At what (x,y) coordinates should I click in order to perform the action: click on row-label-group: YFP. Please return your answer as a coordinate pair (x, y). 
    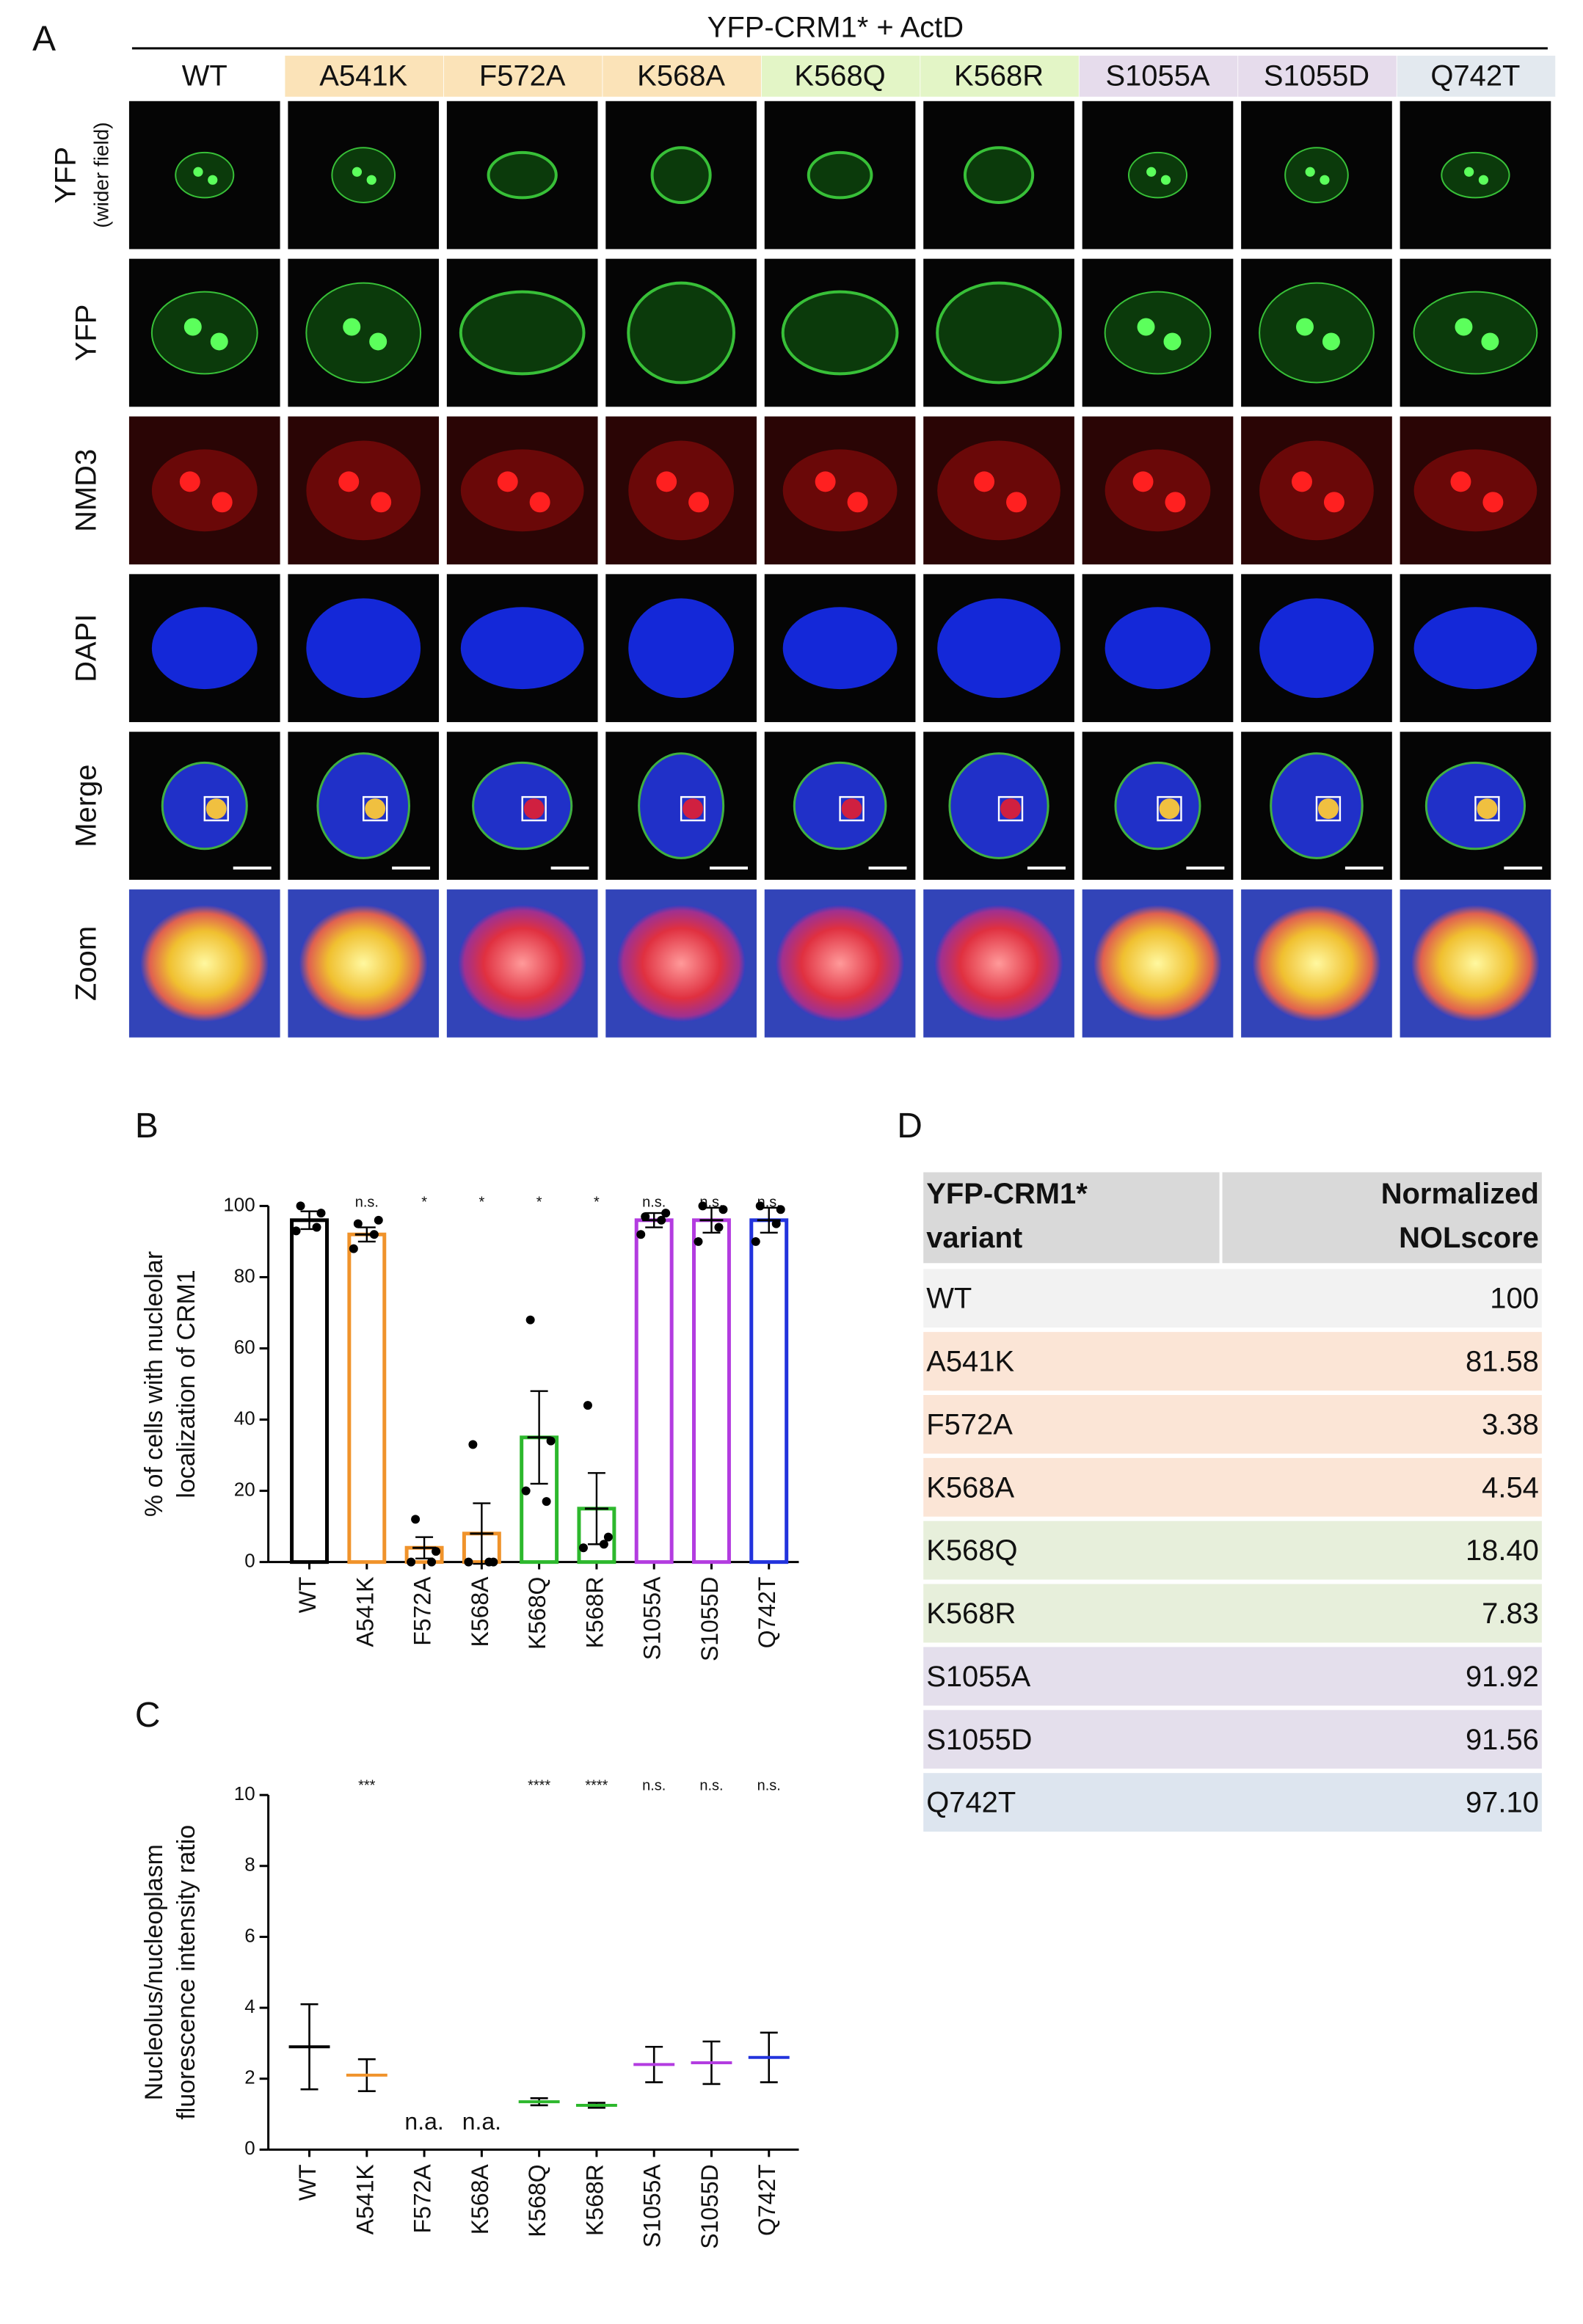
    Looking at the image, I should click on (86, 333).